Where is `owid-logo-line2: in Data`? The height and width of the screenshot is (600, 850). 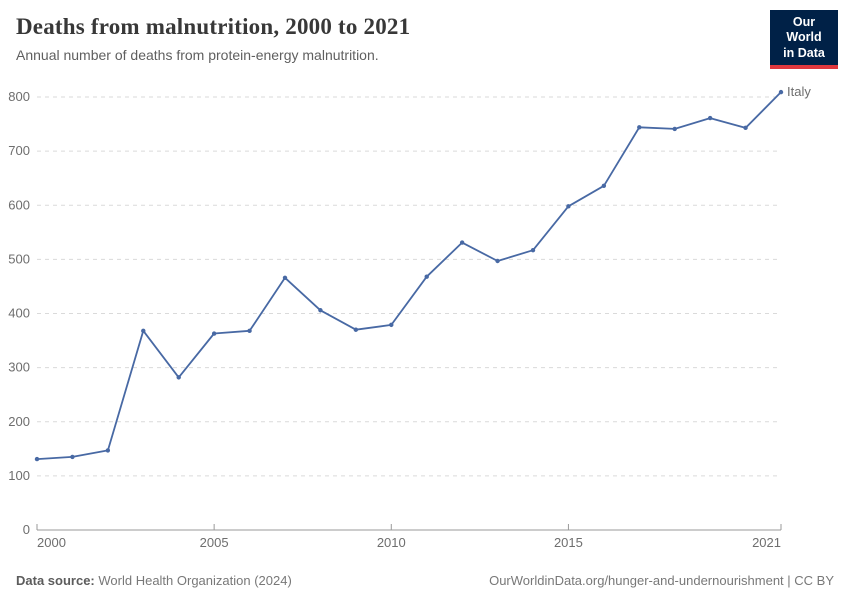 owid-logo-line2: in Data is located at coordinates (804, 52).